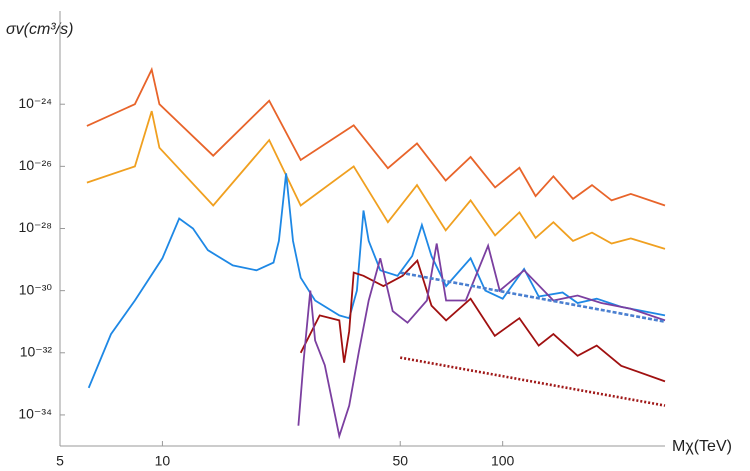 The image size is (750, 471). What do you see at coordinates (60, 461) in the screenshot?
I see `x-tick-label: 5` at bounding box center [60, 461].